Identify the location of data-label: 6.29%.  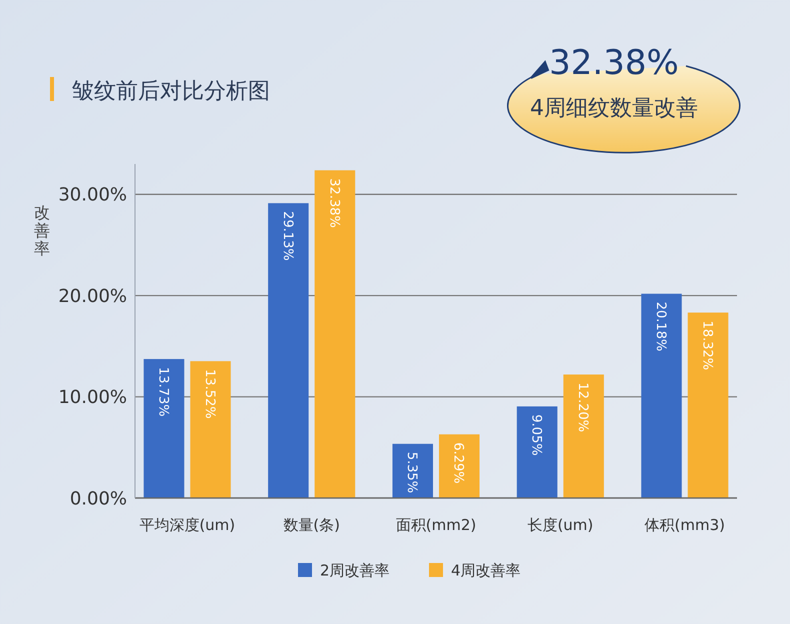
(458, 463).